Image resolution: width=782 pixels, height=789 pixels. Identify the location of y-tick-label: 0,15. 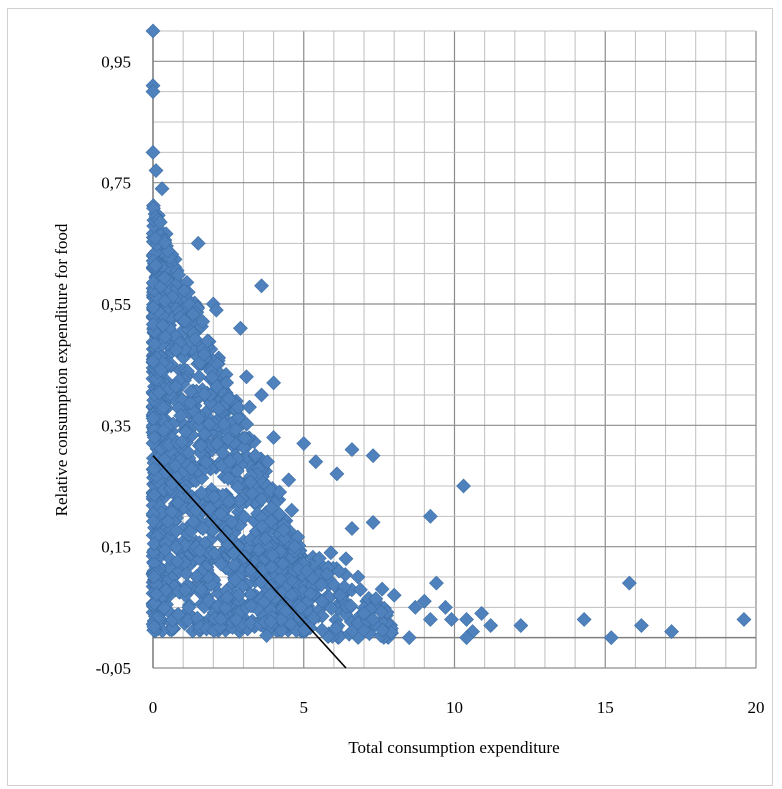
(116, 547).